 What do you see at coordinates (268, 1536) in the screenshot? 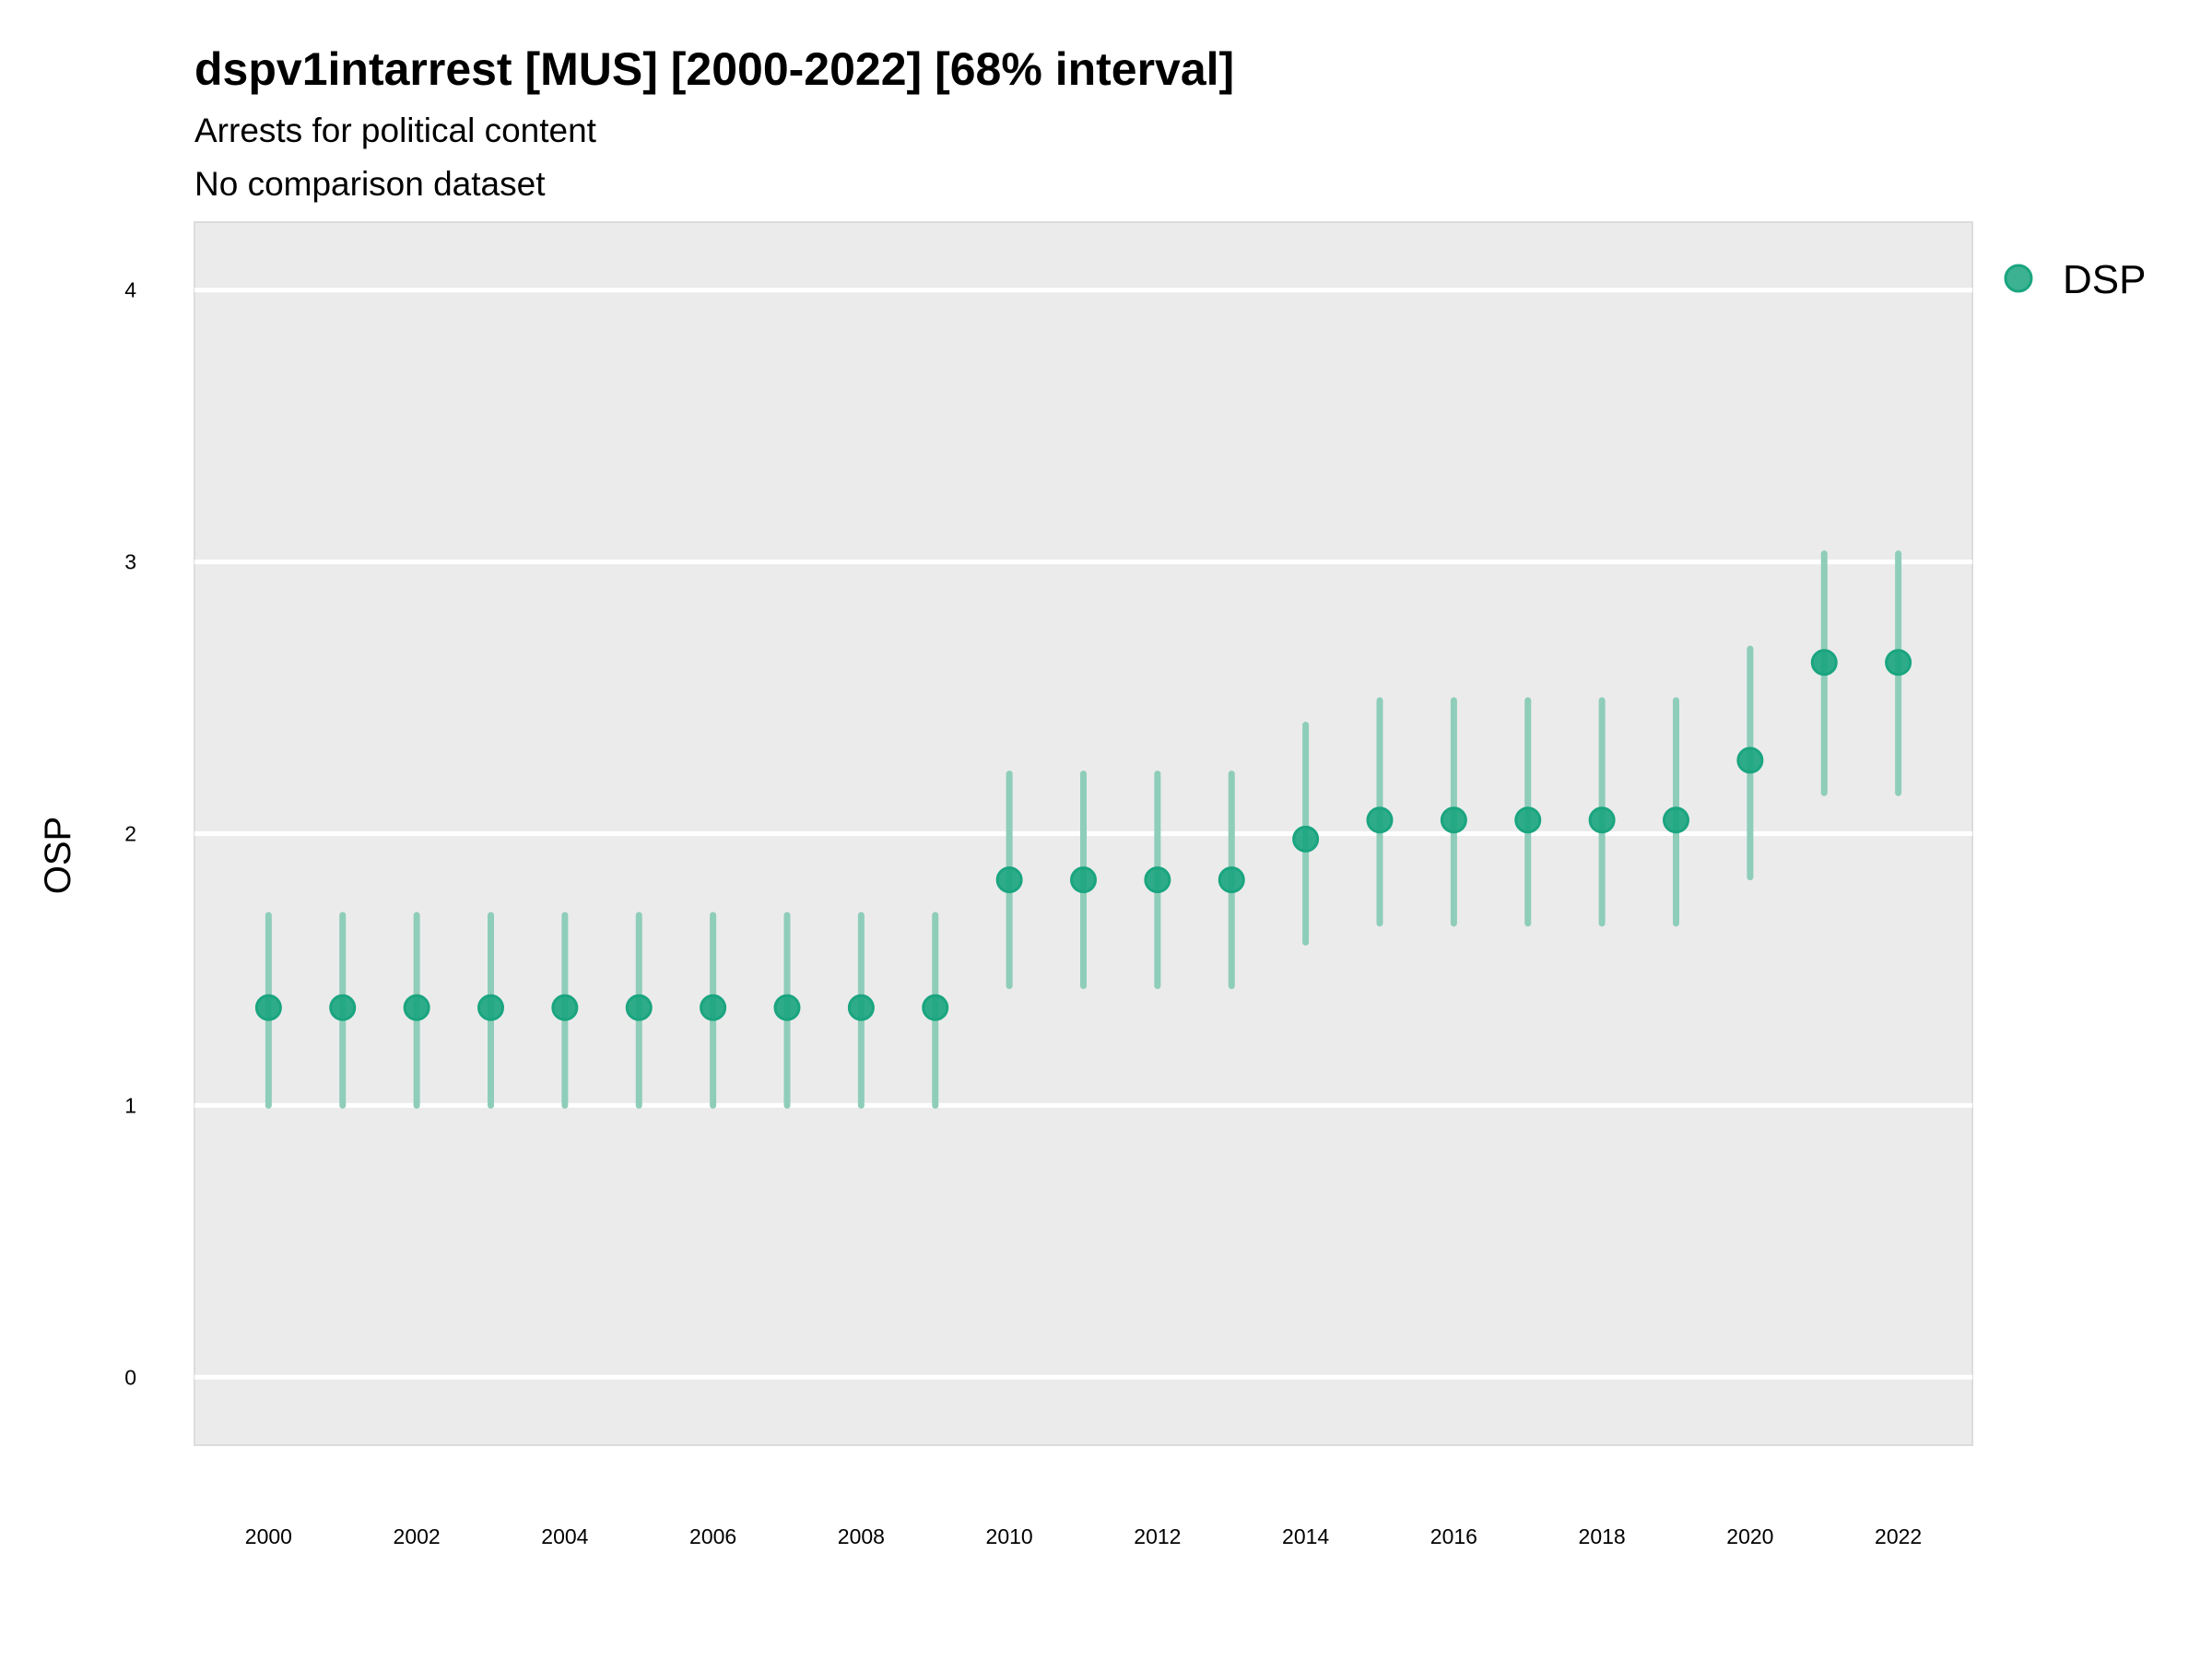
I see `x-tick-label: 2000` at bounding box center [268, 1536].